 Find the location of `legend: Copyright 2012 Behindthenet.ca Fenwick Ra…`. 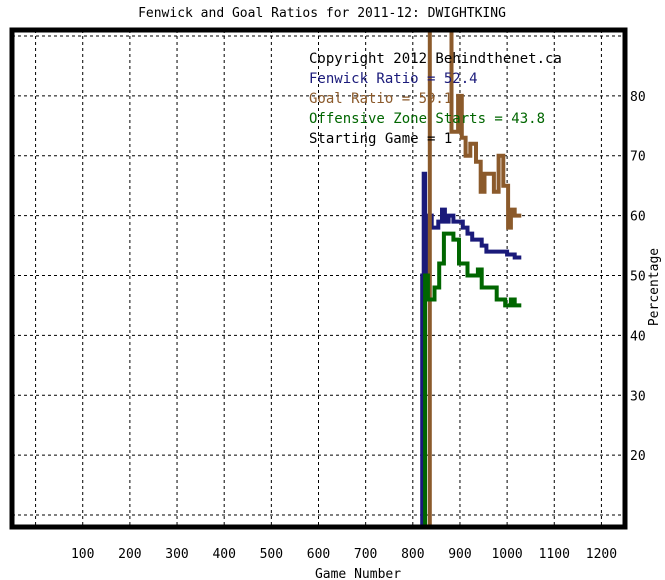

legend: Copyright 2012 Behindthenet.ca Fenwick Ra… is located at coordinates (435, 99).